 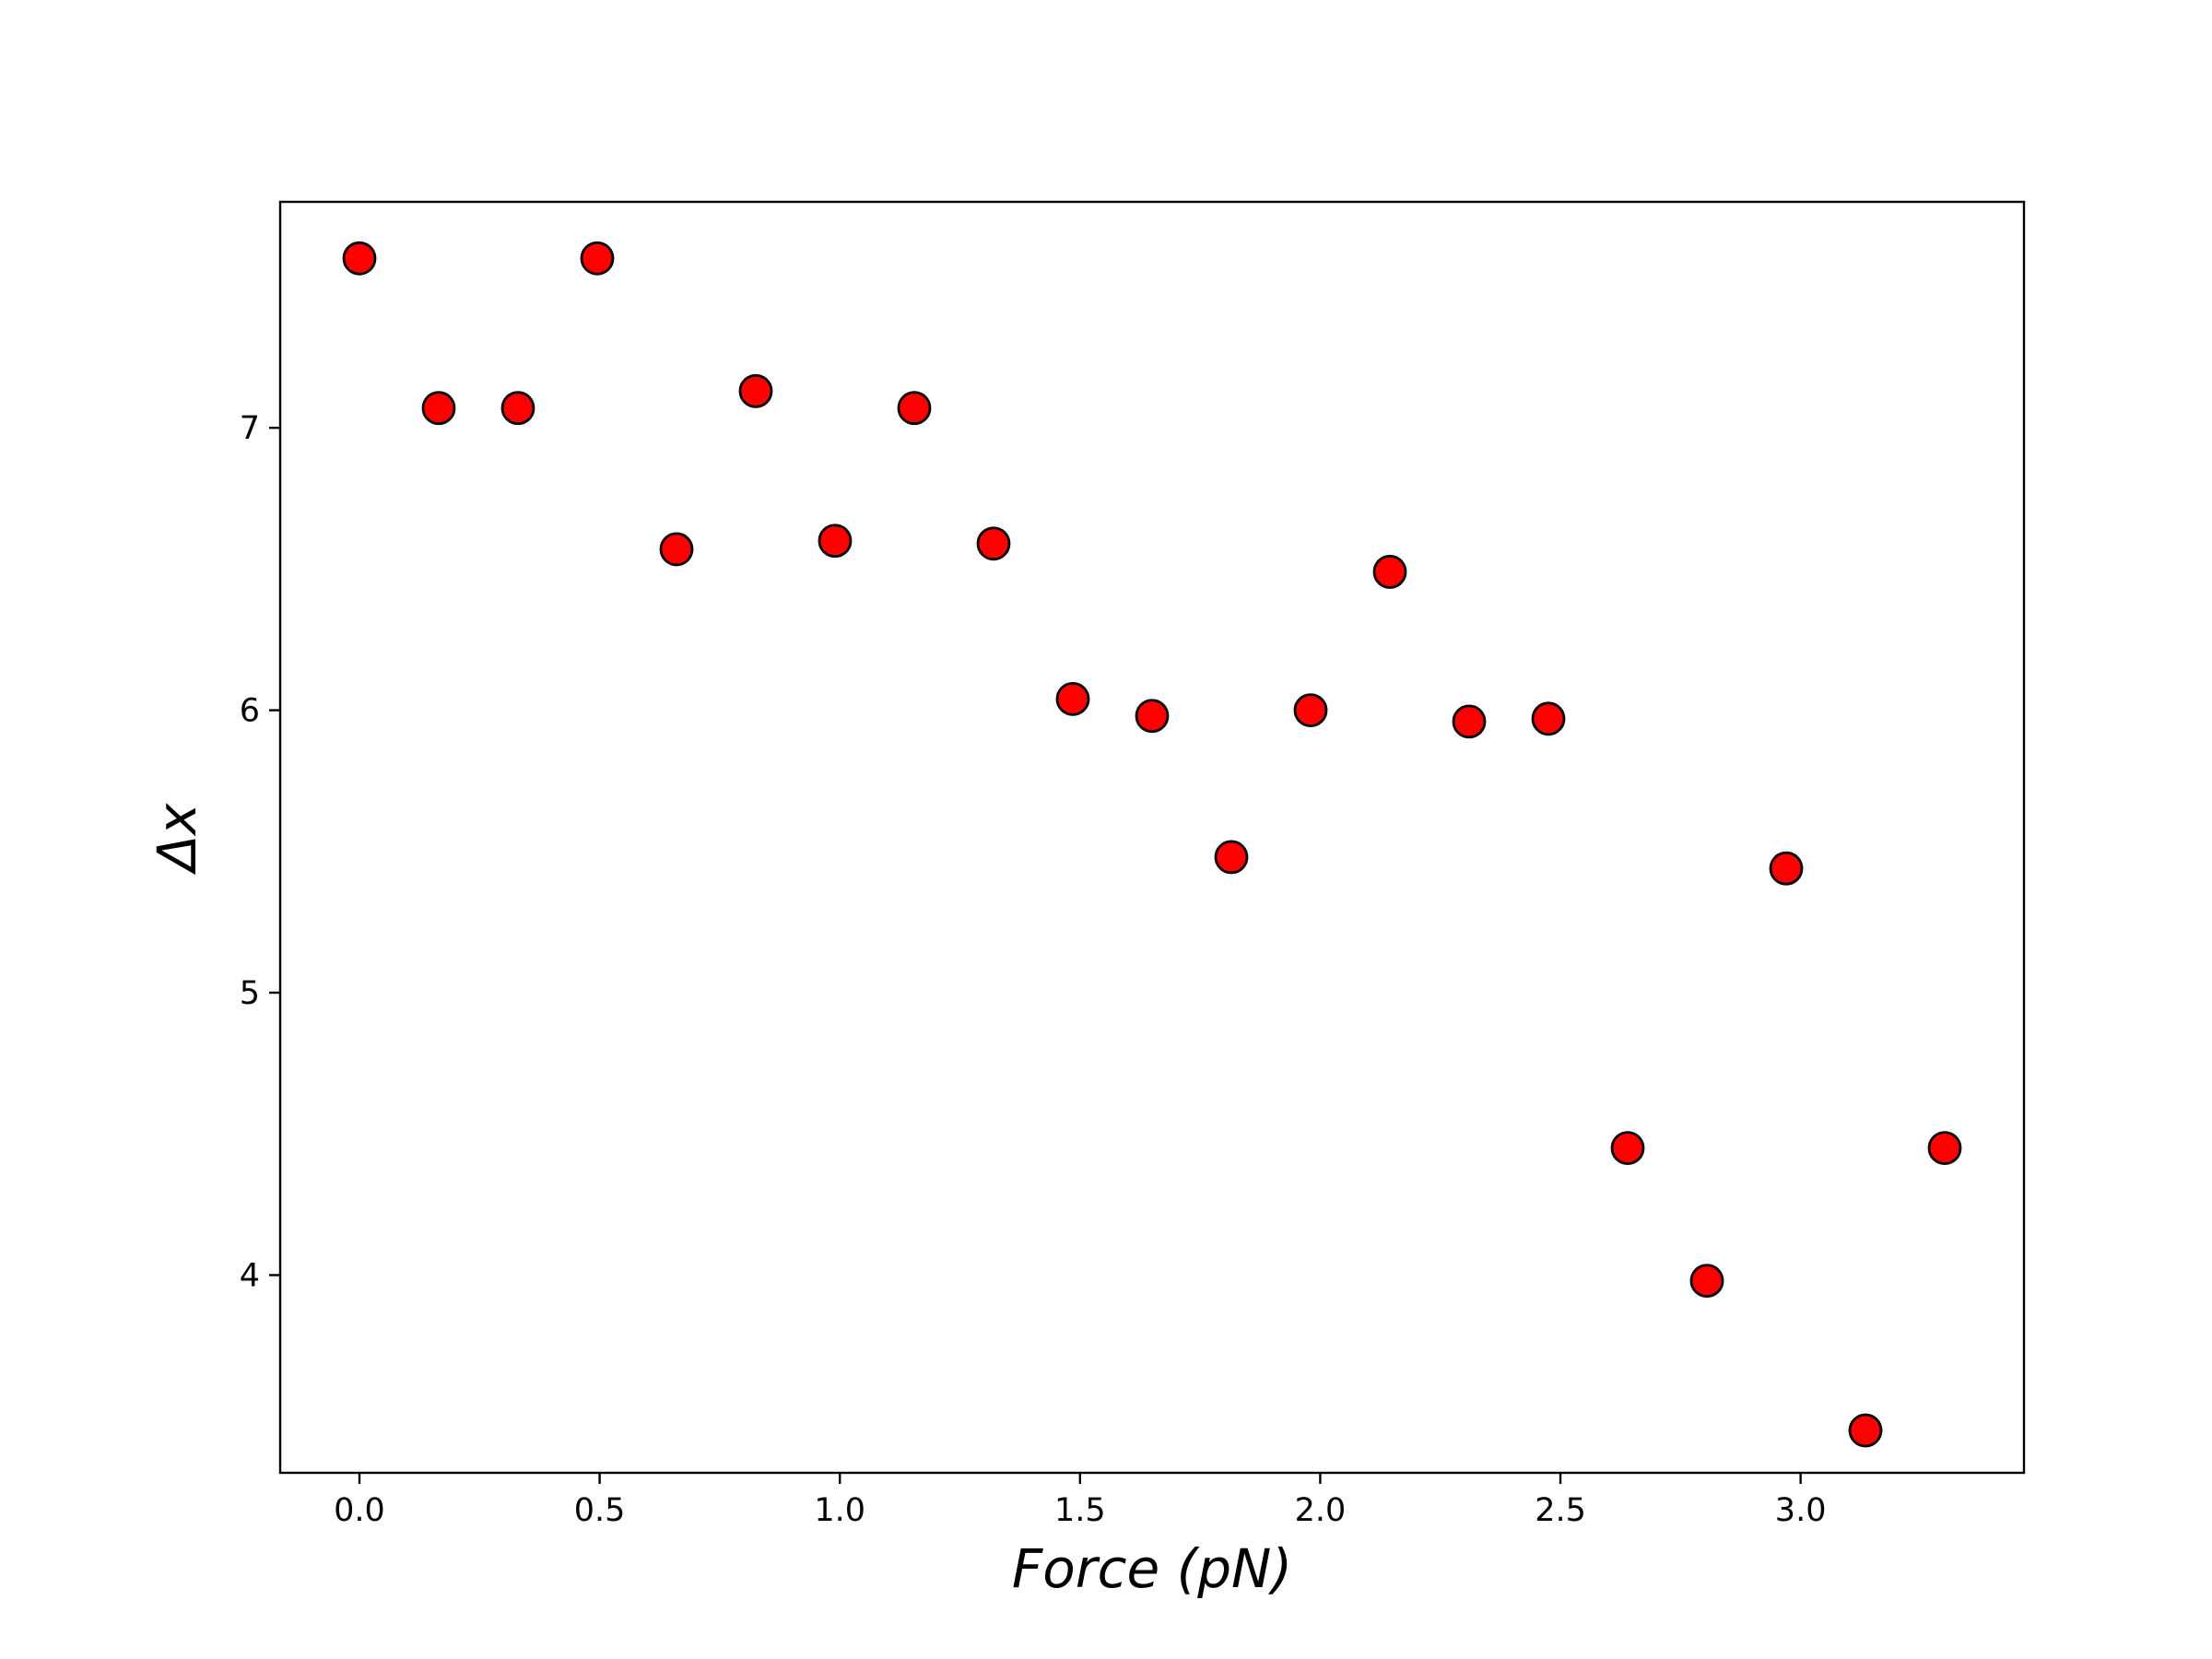 I want to click on x-tick-label: 0.5, so click(x=600, y=1510).